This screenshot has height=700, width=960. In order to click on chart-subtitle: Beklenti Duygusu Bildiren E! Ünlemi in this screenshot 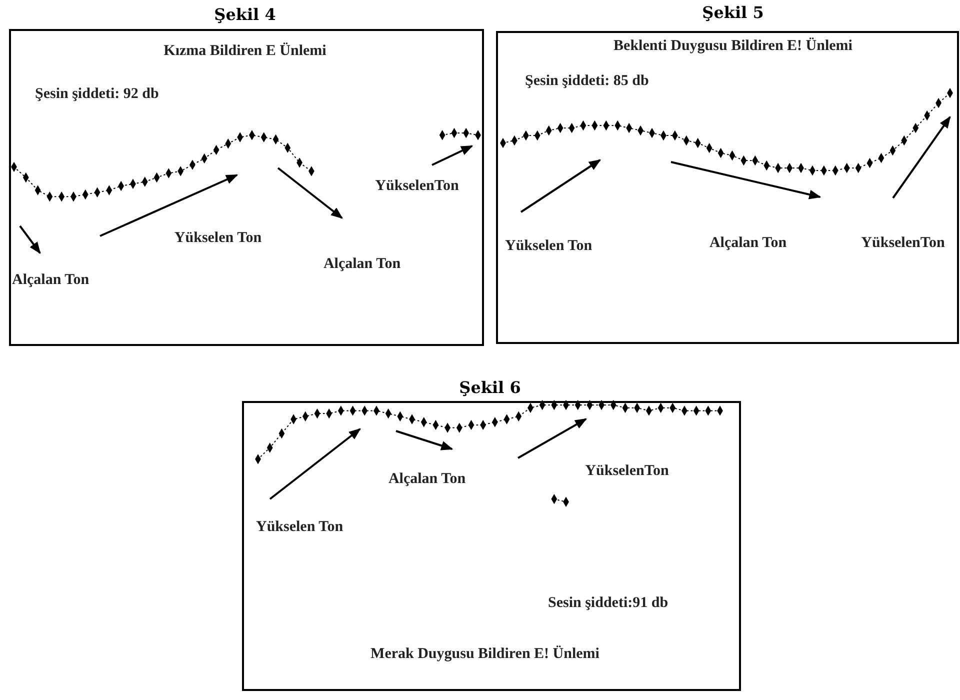, I will do `click(733, 45)`.